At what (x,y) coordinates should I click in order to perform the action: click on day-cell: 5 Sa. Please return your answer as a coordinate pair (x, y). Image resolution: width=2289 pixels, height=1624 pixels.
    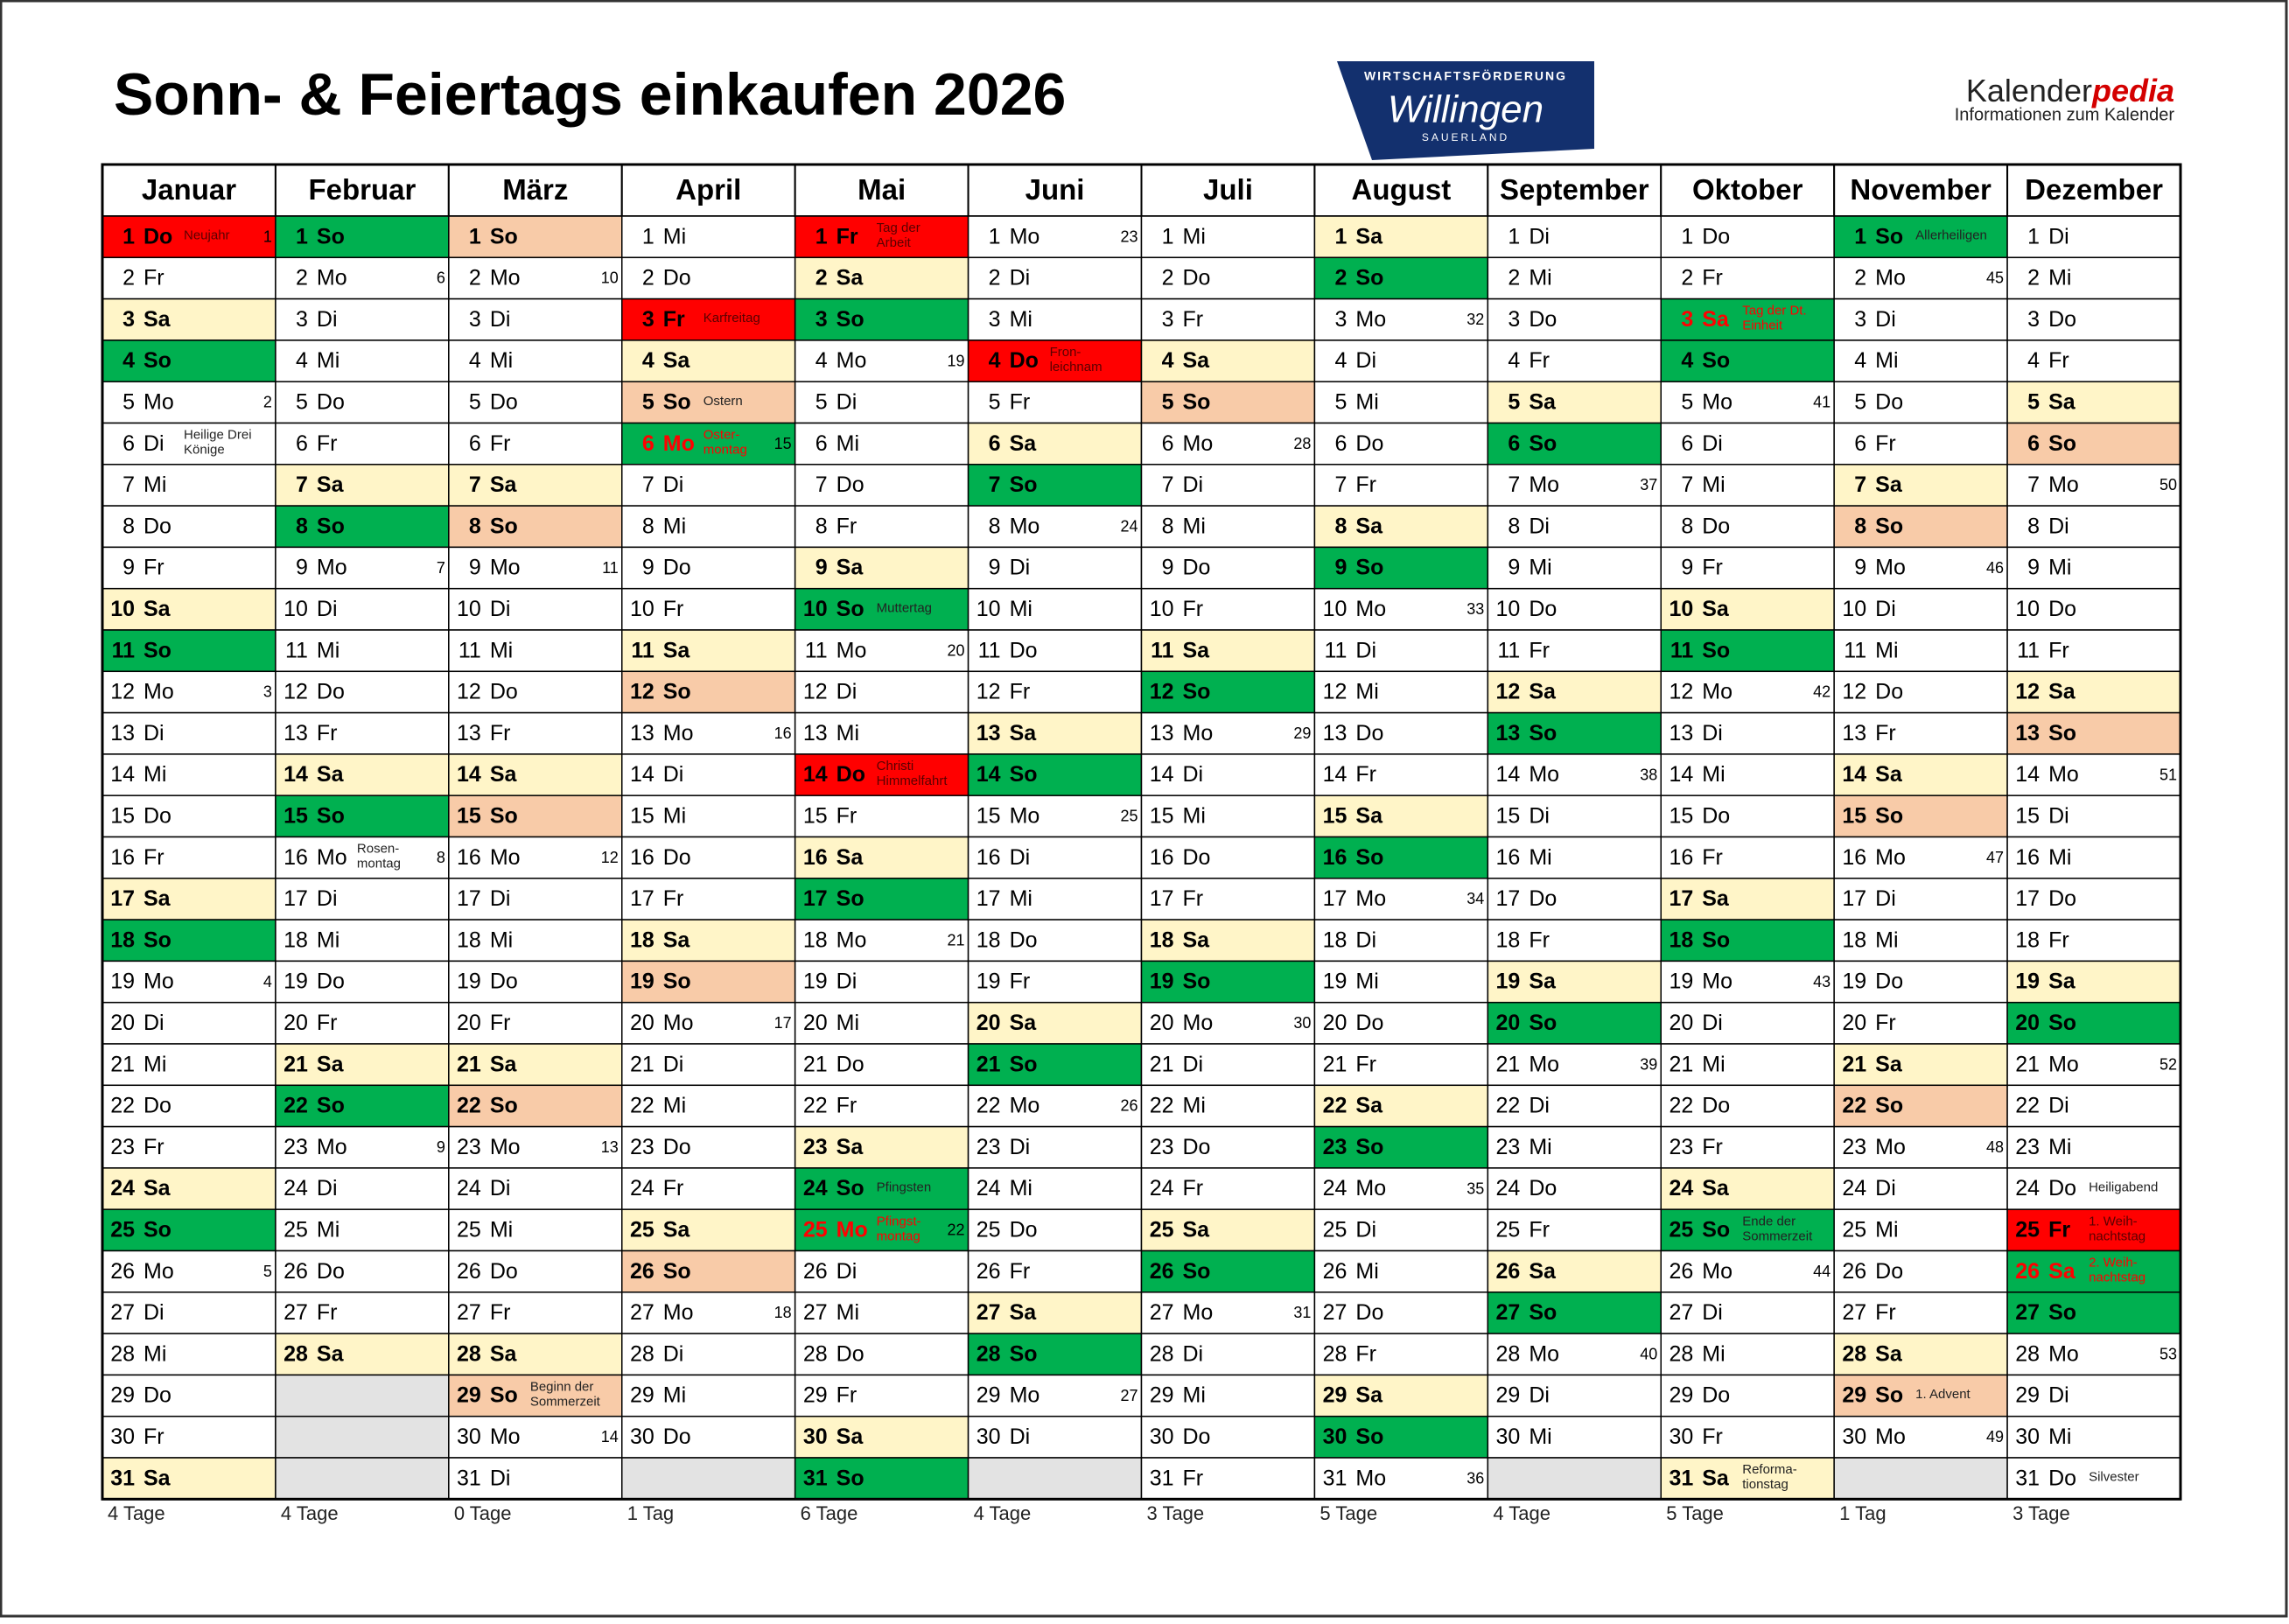
    Looking at the image, I should click on (2093, 402).